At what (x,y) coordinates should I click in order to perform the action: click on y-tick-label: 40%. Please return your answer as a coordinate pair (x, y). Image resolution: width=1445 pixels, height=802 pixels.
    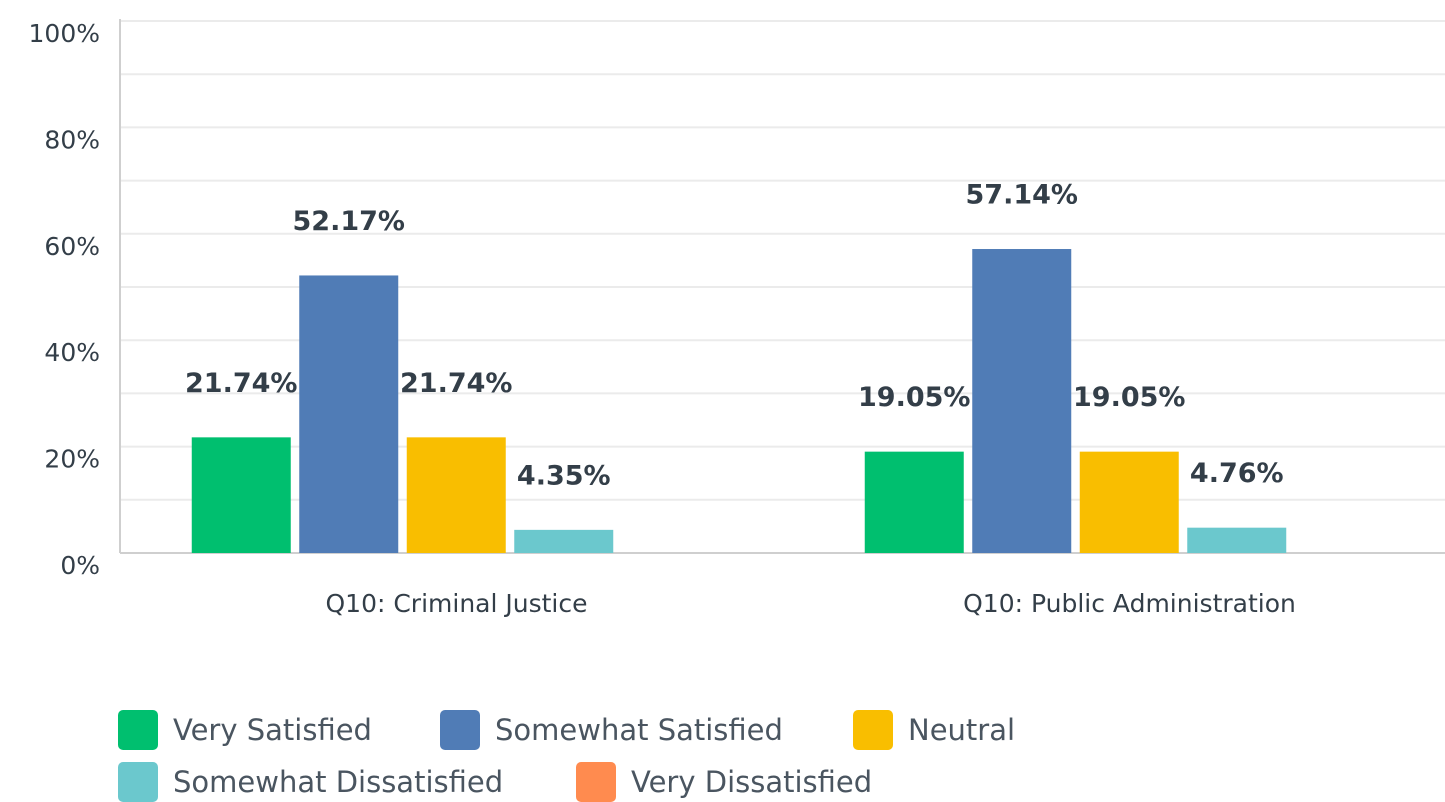
    Looking at the image, I should click on (72, 352).